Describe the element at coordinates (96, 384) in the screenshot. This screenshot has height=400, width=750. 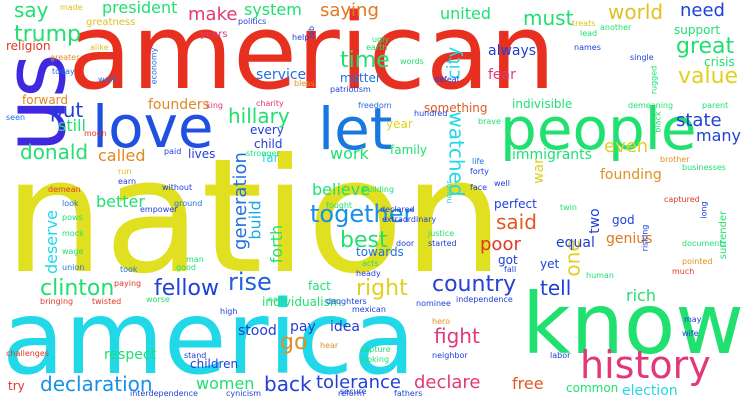
I see `word-declaration: declaration` at that location.